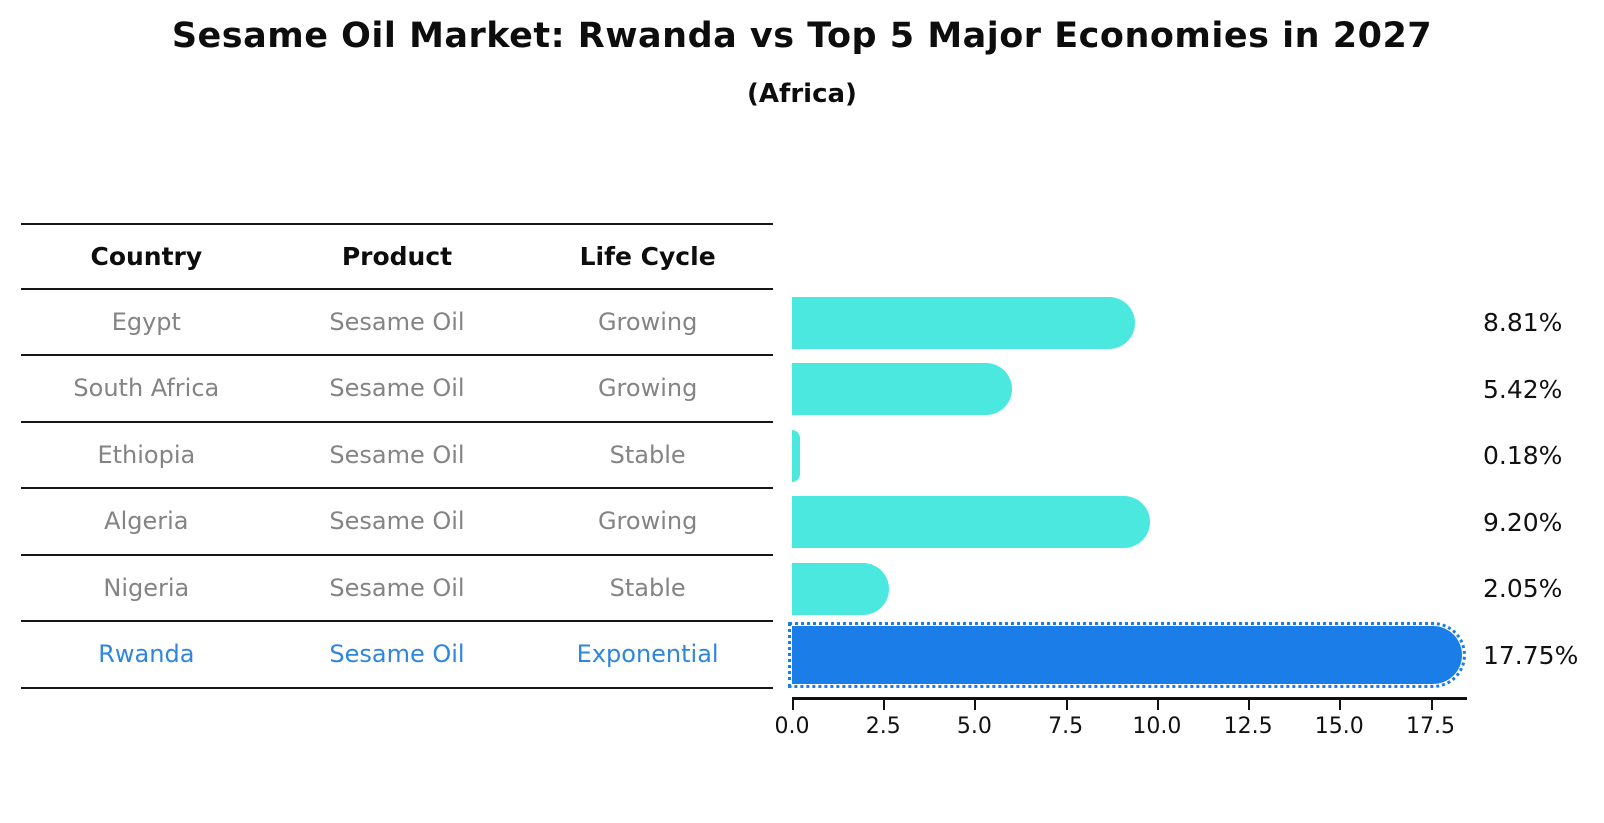 This screenshot has height=823, width=1604. I want to click on table-row: Nigeria Sesame Oil Stable 2.05%, so click(806, 589).